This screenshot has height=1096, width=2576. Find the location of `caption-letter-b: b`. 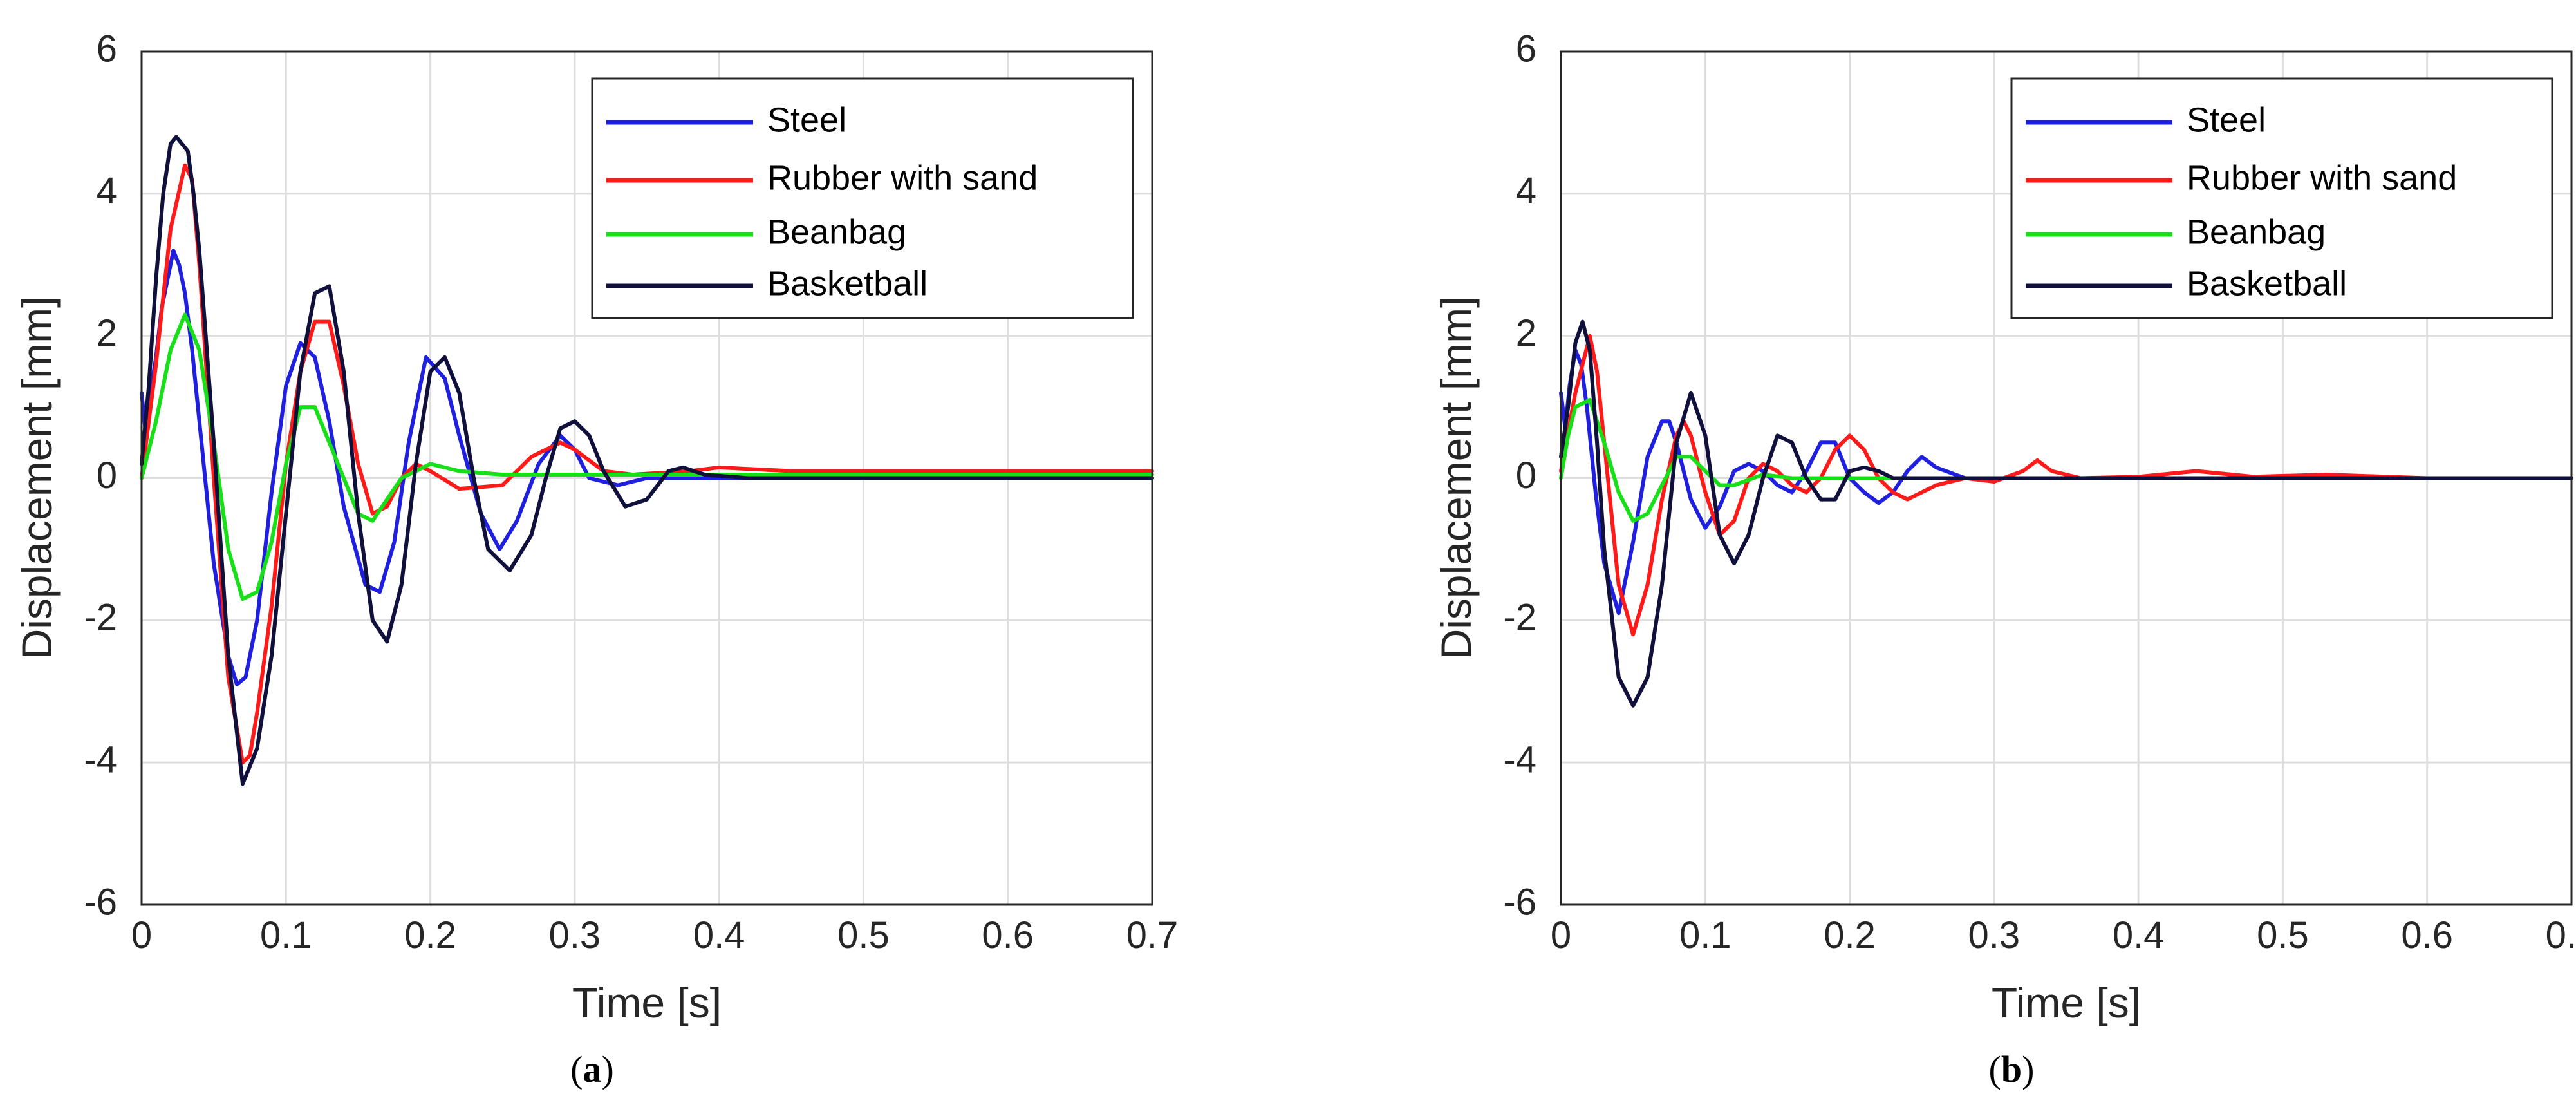

caption-letter-b: b is located at coordinates (2011, 1069).